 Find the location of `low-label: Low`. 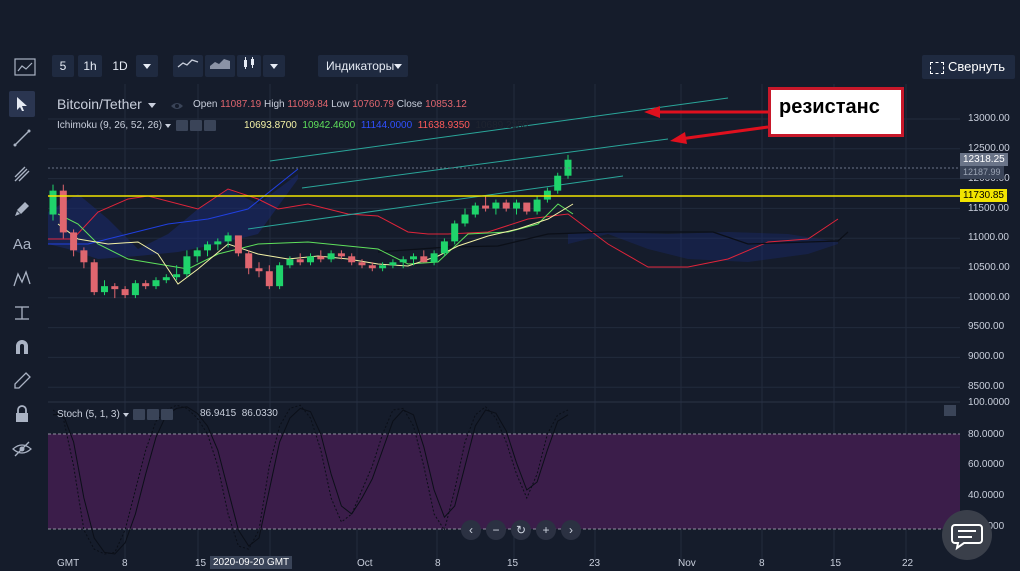

low-label: Low is located at coordinates (340, 104).